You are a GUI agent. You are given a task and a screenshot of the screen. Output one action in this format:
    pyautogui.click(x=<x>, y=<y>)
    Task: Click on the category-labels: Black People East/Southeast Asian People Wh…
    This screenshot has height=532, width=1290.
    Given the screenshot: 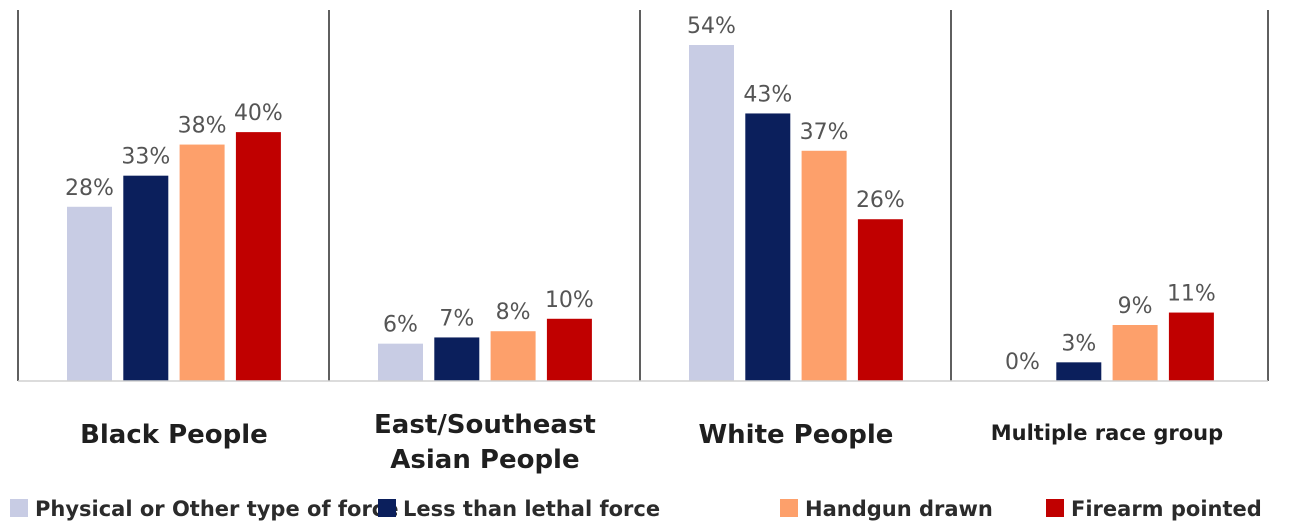 What is the action you would take?
    pyautogui.click(x=651, y=442)
    